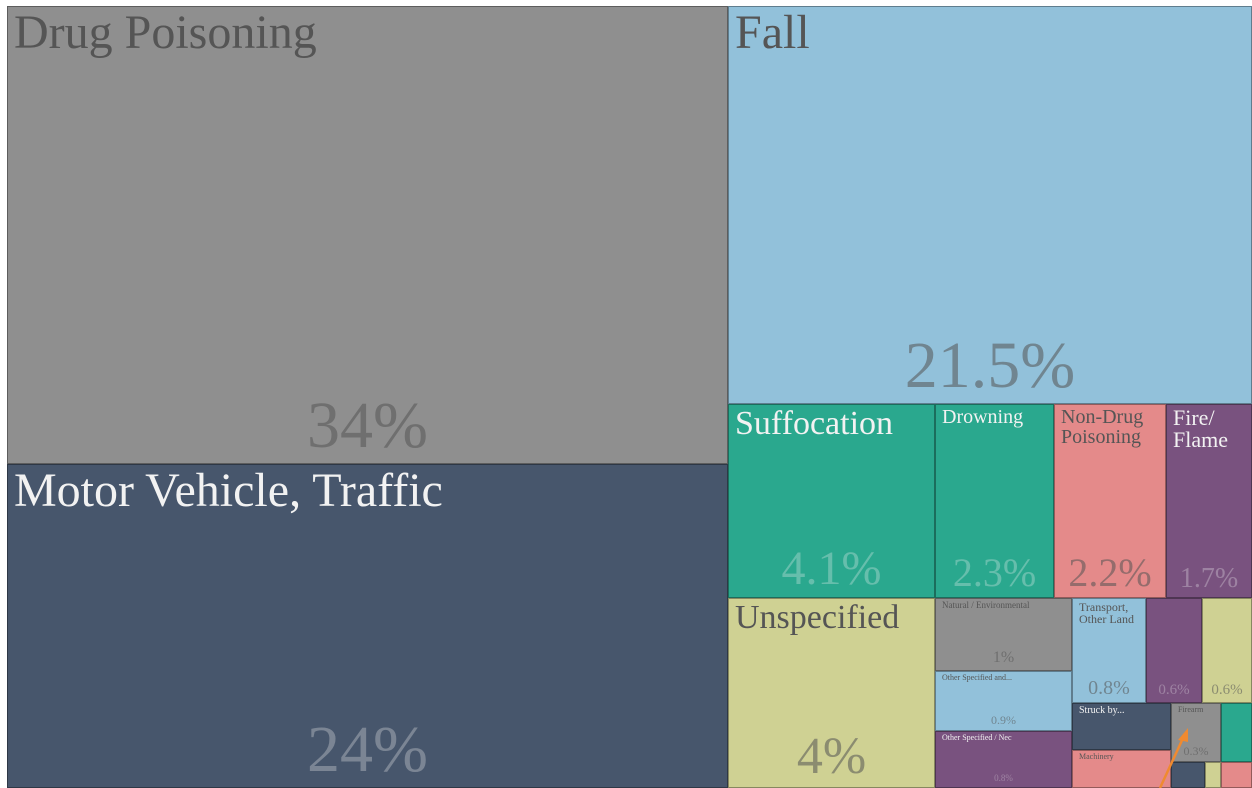 The height and width of the screenshot is (788, 1252). I want to click on cell-name: Drowning, so click(983, 417).